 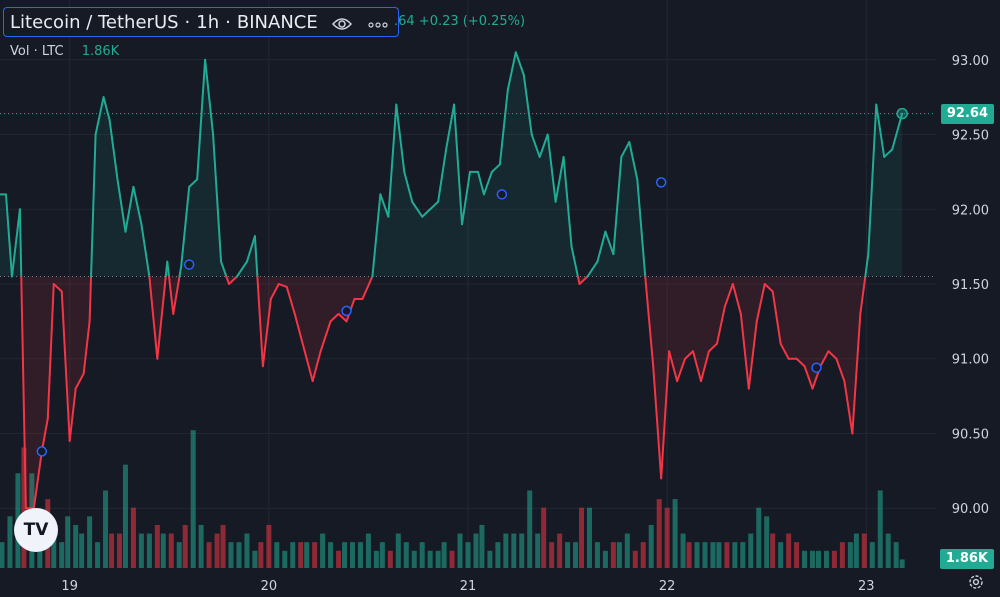 I want to click on more-dots-icon, so click(x=378, y=22).